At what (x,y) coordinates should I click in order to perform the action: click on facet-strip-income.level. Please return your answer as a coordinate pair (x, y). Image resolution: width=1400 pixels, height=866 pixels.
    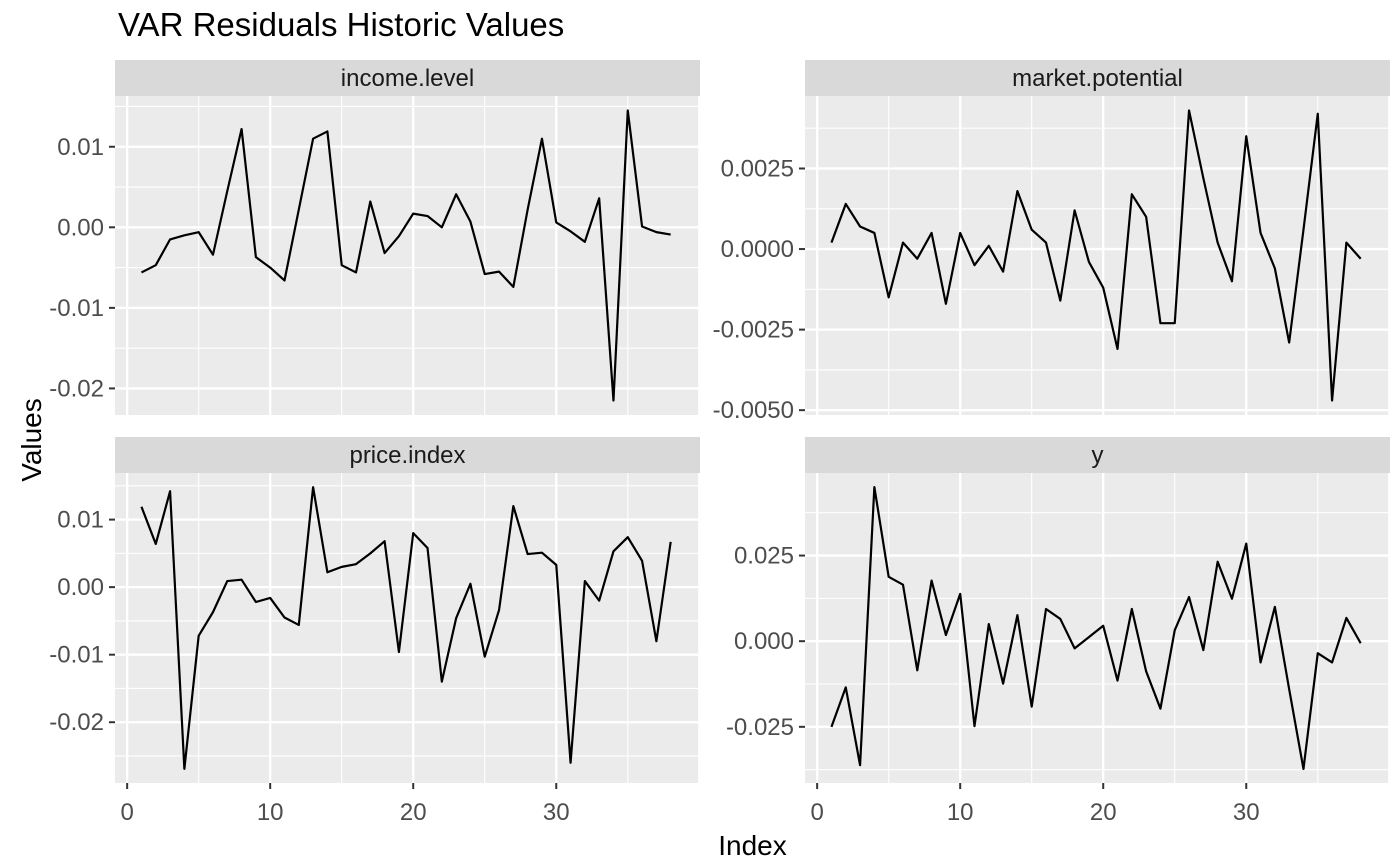
    Looking at the image, I should click on (407, 78).